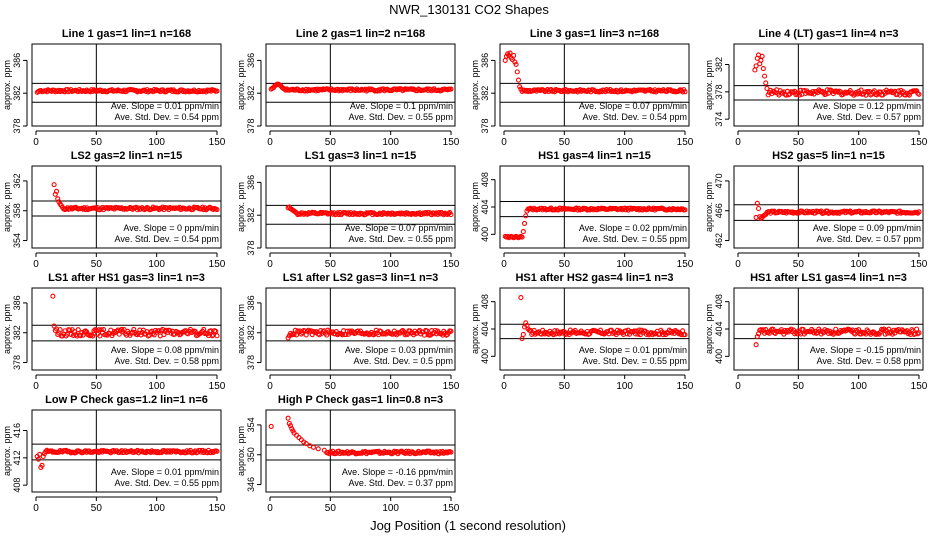 The height and width of the screenshot is (540, 936). Describe the element at coordinates (867, 106) in the screenshot. I see `slope-annotation: Ave. Slope = 0.12 ppm/min` at that location.